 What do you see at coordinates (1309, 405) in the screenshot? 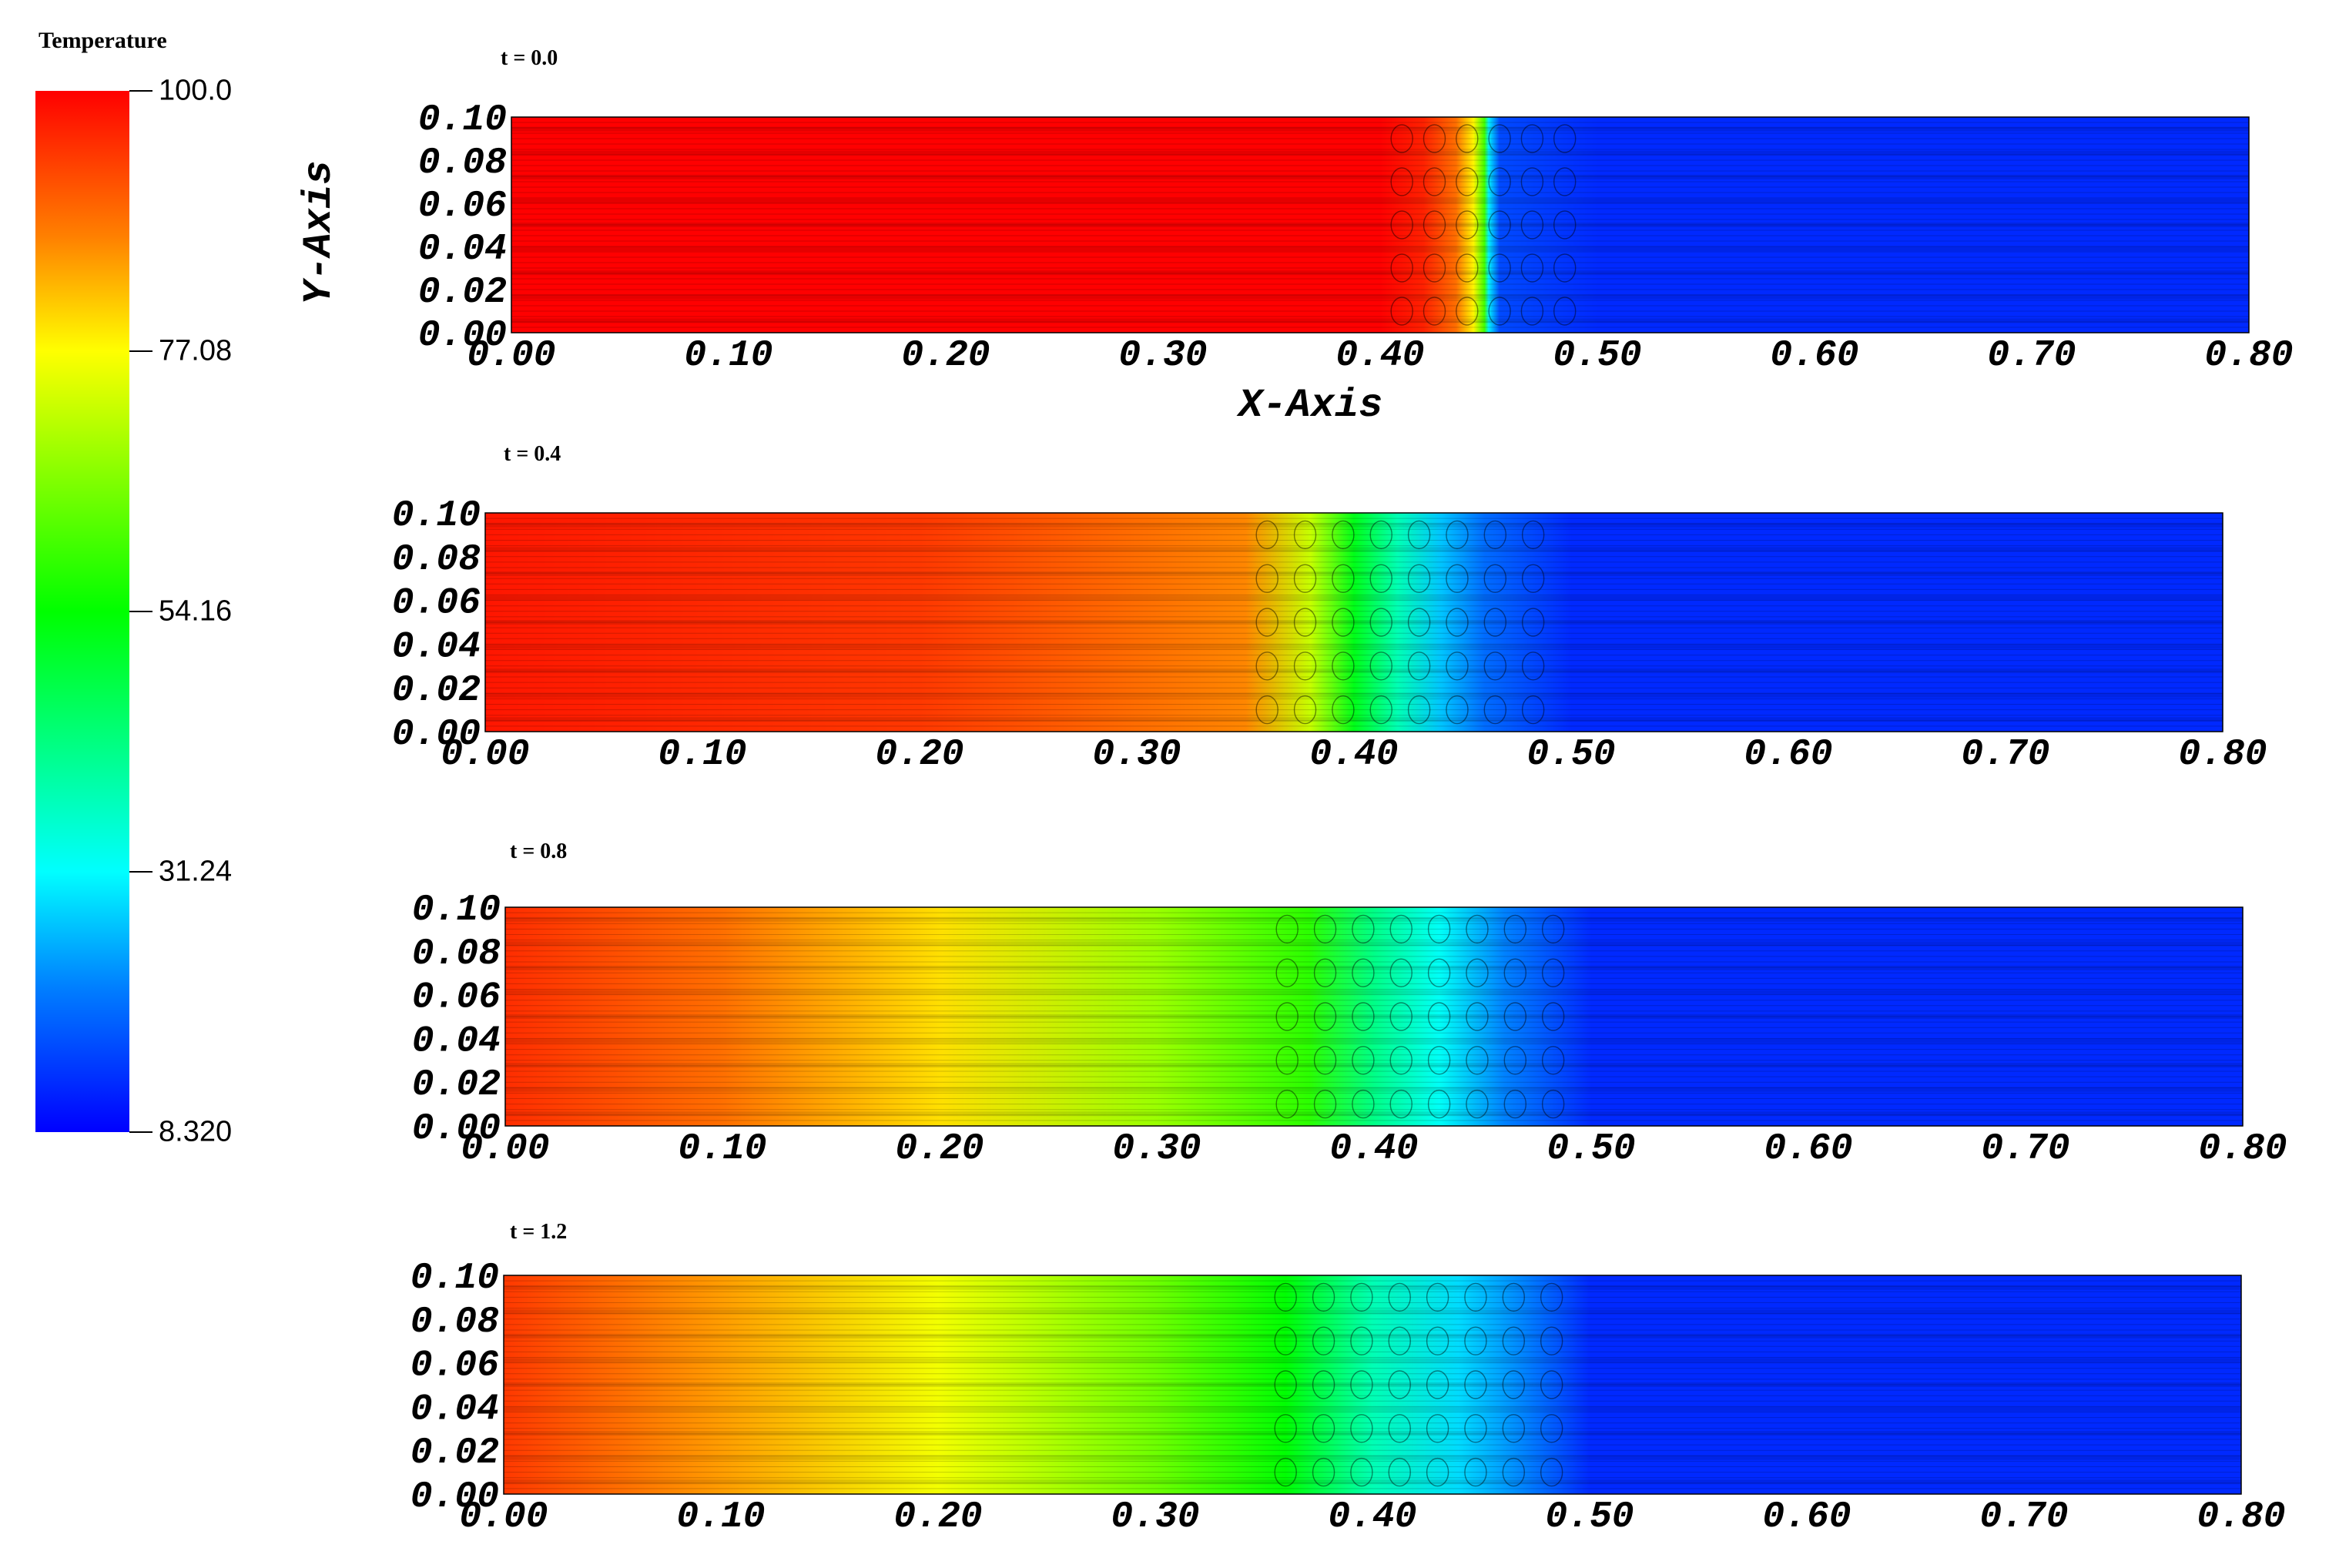
I see `x-axis-title: X-Axis` at bounding box center [1309, 405].